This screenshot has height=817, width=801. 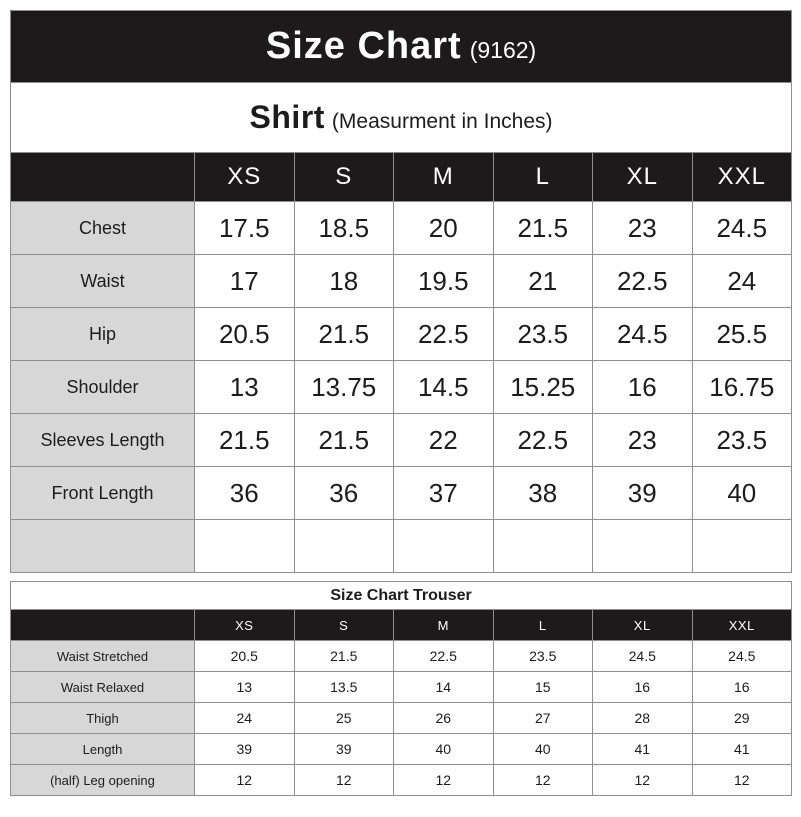 I want to click on measurement-value: 39, so click(x=642, y=493).